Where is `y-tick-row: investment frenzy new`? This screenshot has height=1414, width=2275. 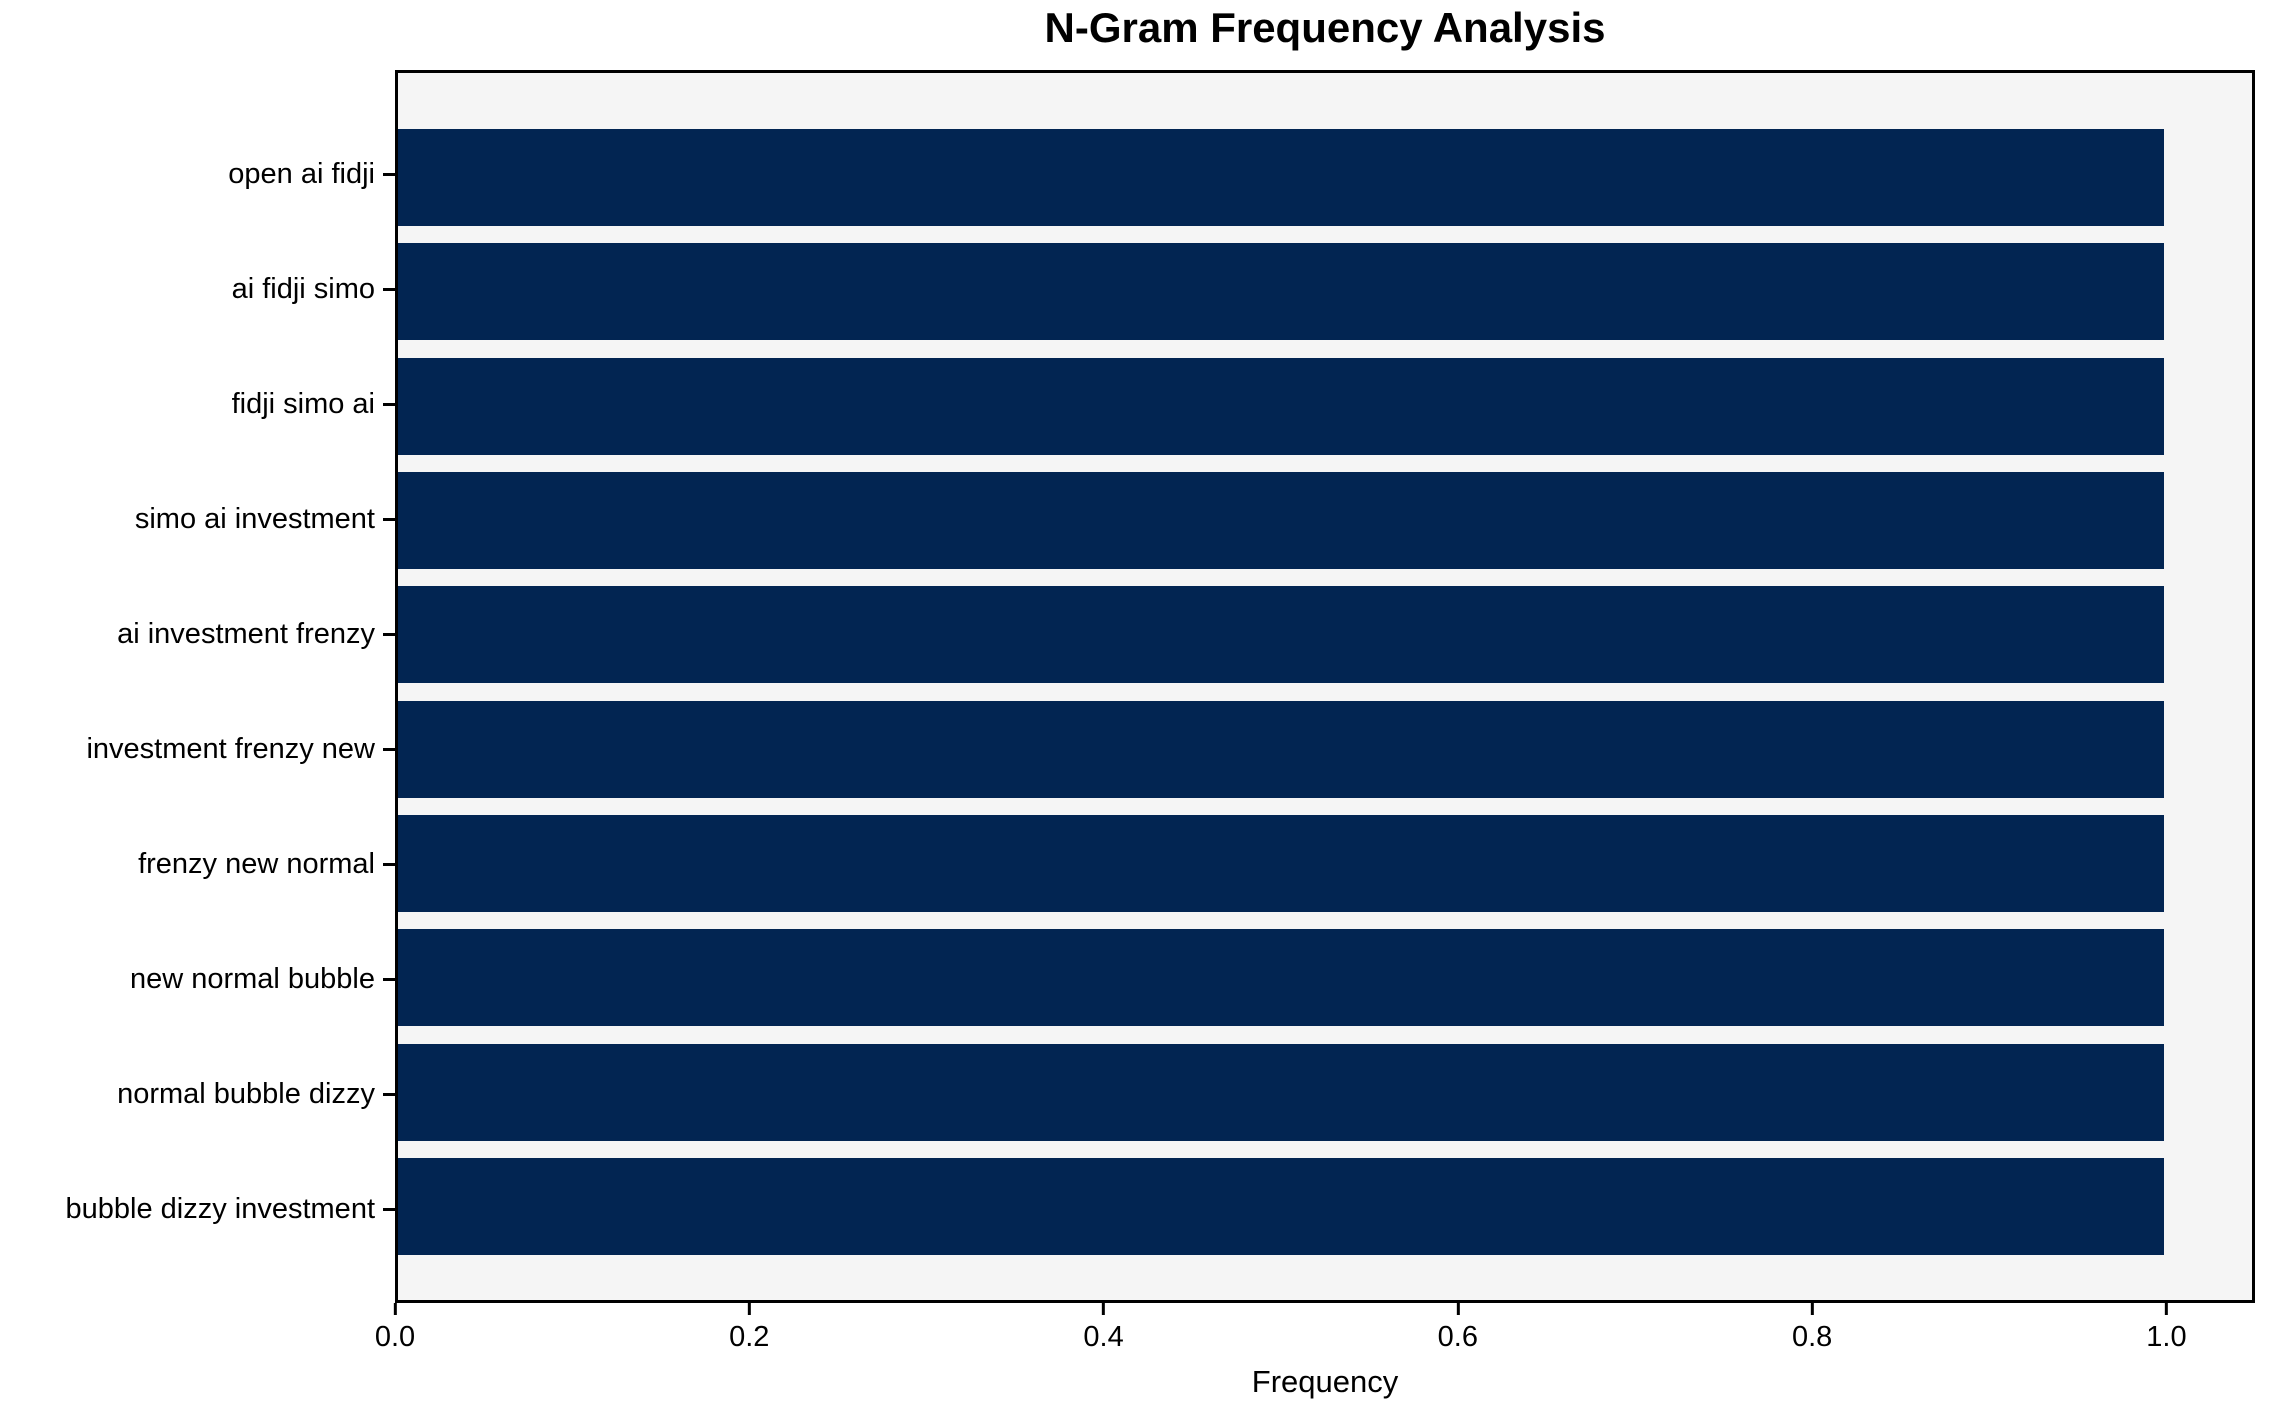 y-tick-row: investment frenzy new is located at coordinates (197, 749).